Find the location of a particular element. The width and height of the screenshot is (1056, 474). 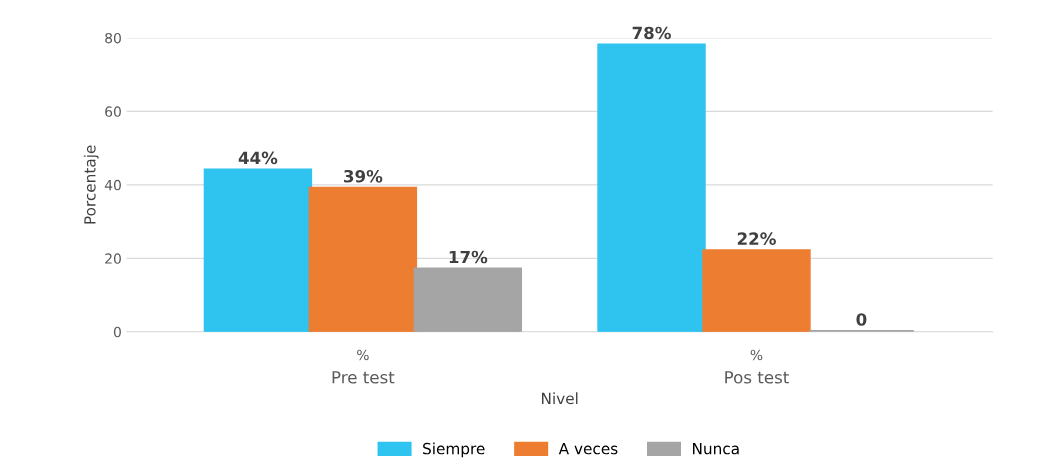

data-label: 17% is located at coordinates (468, 257).